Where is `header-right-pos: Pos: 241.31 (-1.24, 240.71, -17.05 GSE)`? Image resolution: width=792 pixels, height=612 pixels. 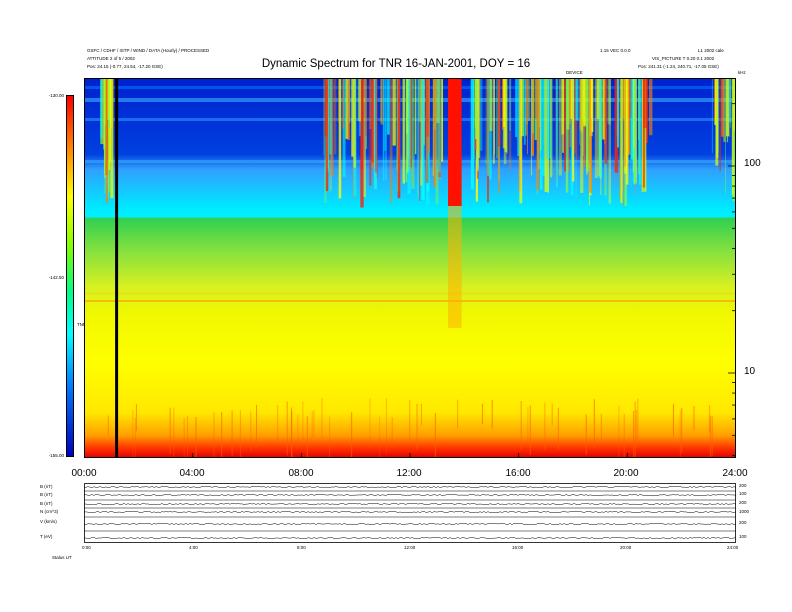 header-right-pos: Pos: 241.31 (-1.24, 240.71, -17.05 GSE) is located at coordinates (678, 66).